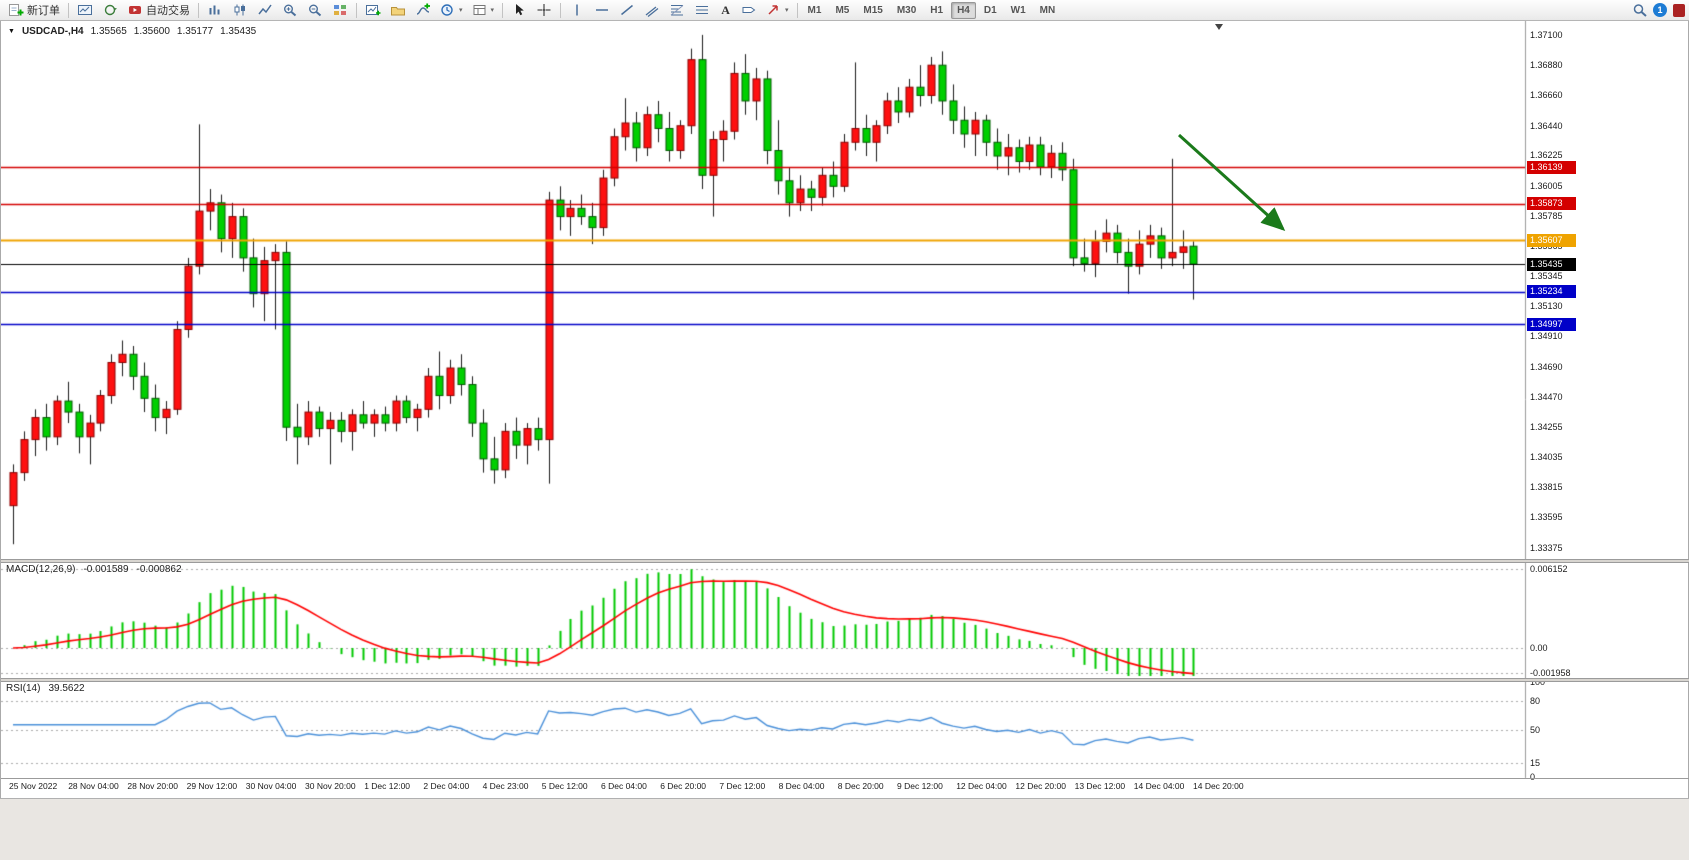  What do you see at coordinates (52, 31) in the screenshot?
I see `symbol-label: USDCAD-,H4` at bounding box center [52, 31].